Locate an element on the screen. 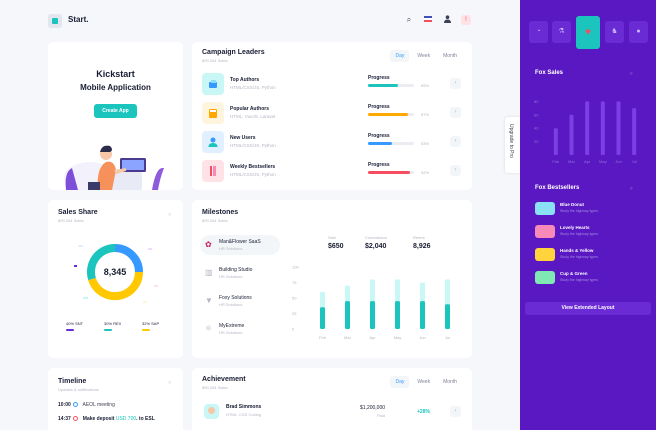 The height and width of the screenshot is (430, 656). milestone-item: ▥ Building Studio HR Solutions is located at coordinates (240, 273).